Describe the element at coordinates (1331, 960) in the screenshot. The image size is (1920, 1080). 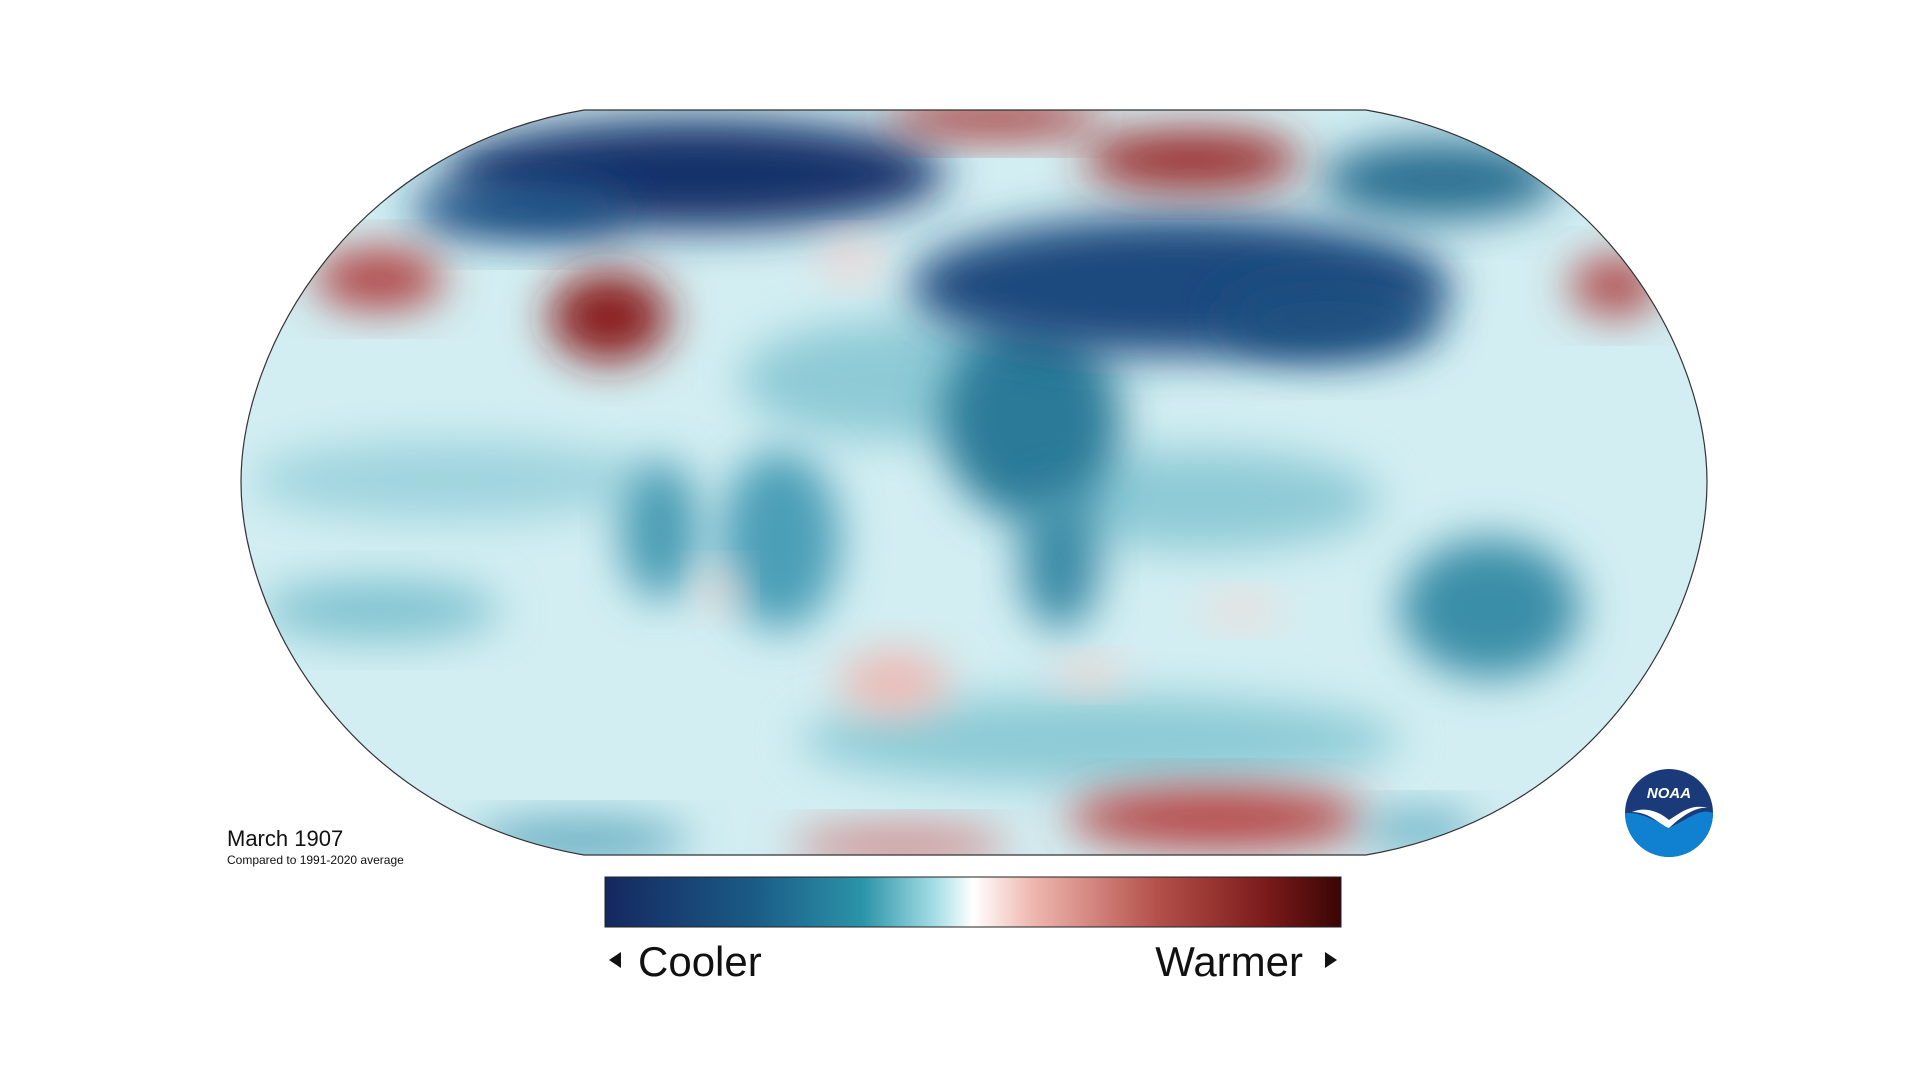
I see `arrow-right` at that location.